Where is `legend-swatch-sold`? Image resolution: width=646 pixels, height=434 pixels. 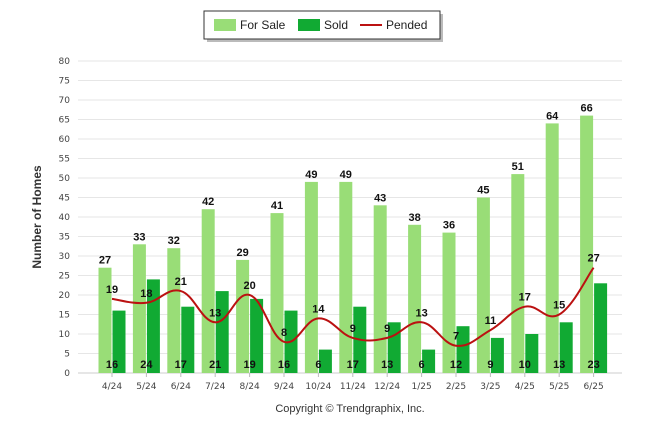 legend-swatch-sold is located at coordinates (309, 25).